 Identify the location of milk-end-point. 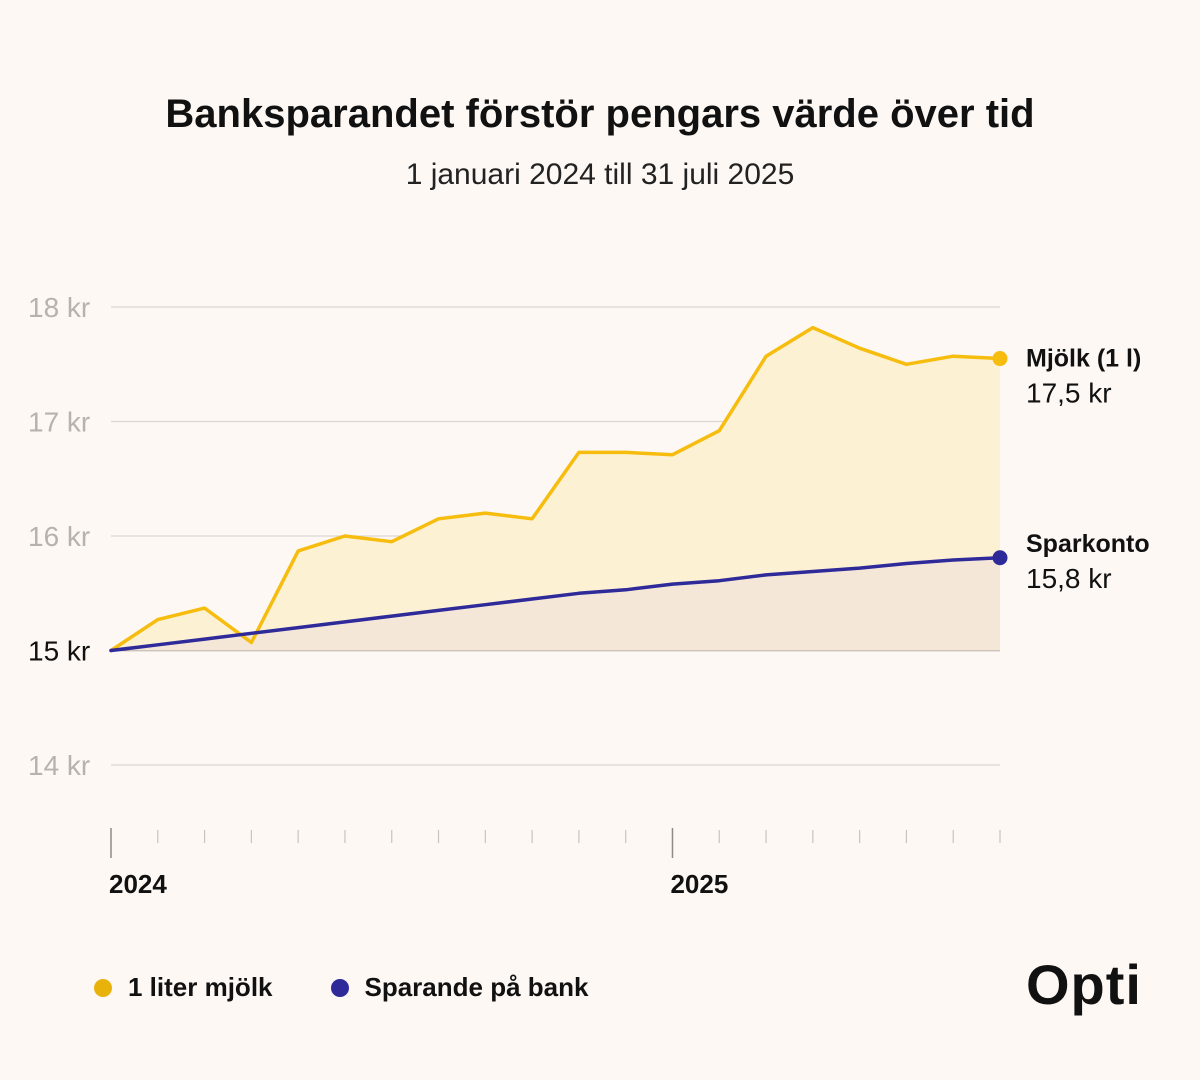
(1000, 359).